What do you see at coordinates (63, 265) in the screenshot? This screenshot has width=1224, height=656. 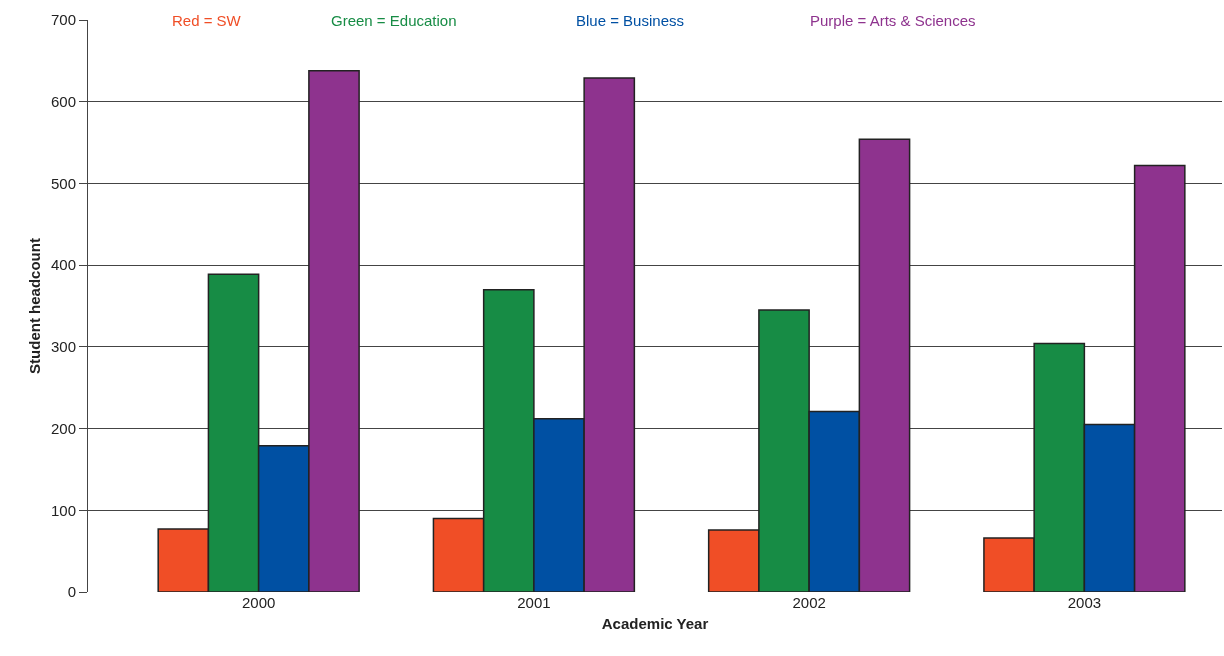 I see `y-tick-label: 400` at bounding box center [63, 265].